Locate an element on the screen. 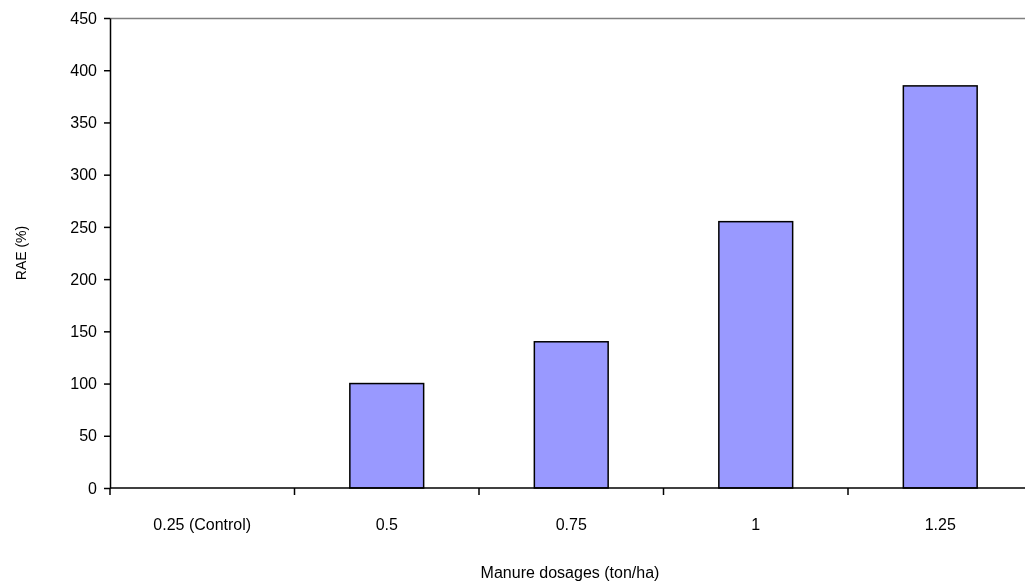  y-tick-label: 100 is located at coordinates (84, 384).